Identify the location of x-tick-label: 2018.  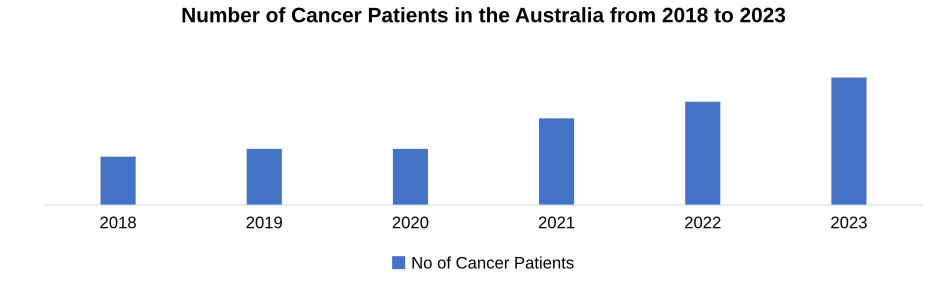
(118, 222).